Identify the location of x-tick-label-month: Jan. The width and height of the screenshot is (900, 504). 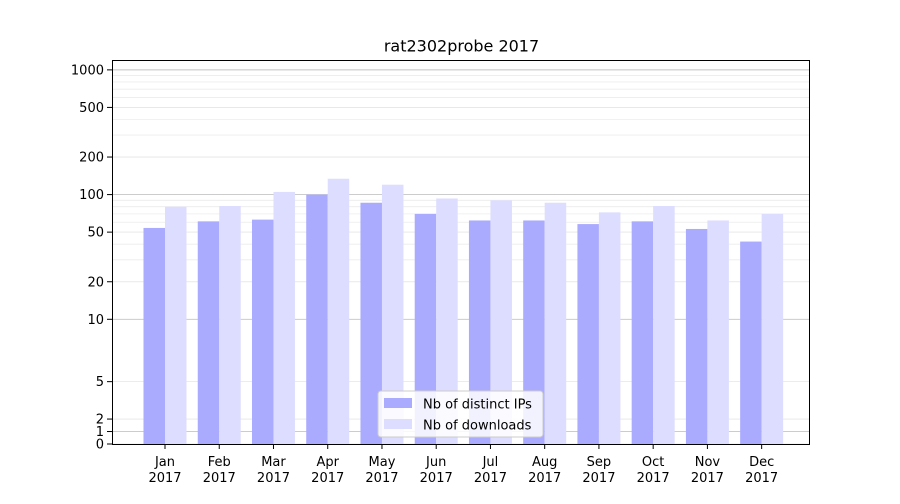
(164, 462).